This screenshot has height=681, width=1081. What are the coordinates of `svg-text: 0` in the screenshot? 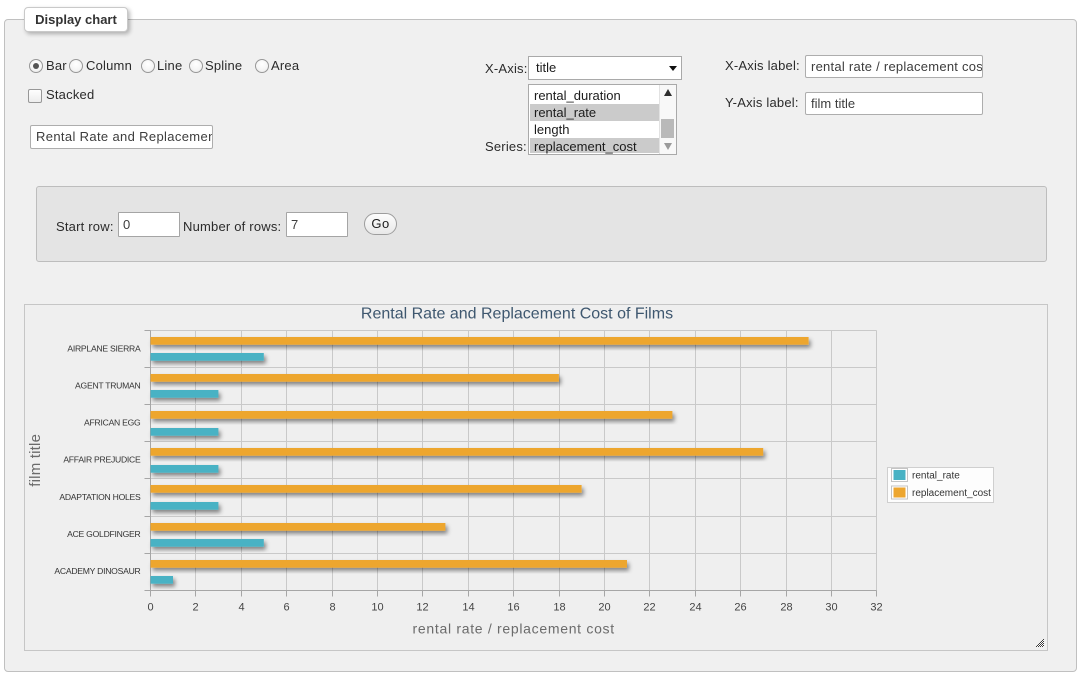 It's located at (150, 608).